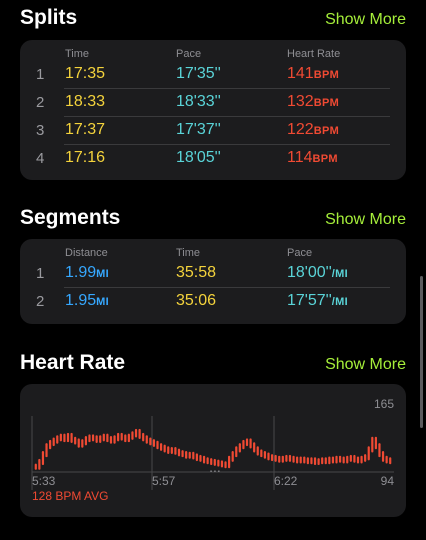 Image resolution: width=426 pixels, height=540 pixels. I want to click on segments-header-pace: Pace, so click(300, 253).